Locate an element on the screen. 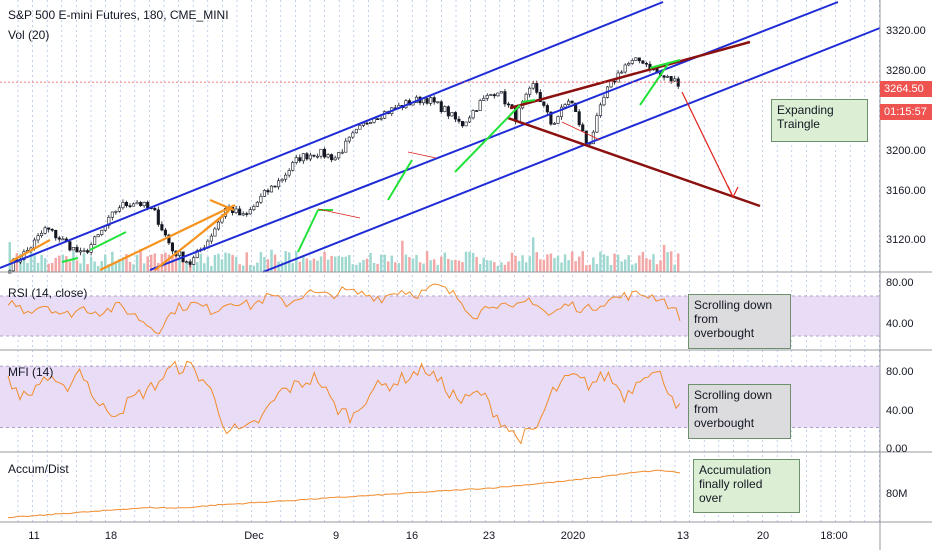 Image resolution: width=932 pixels, height=550 pixels. time-tick: 16 is located at coordinates (412, 536).